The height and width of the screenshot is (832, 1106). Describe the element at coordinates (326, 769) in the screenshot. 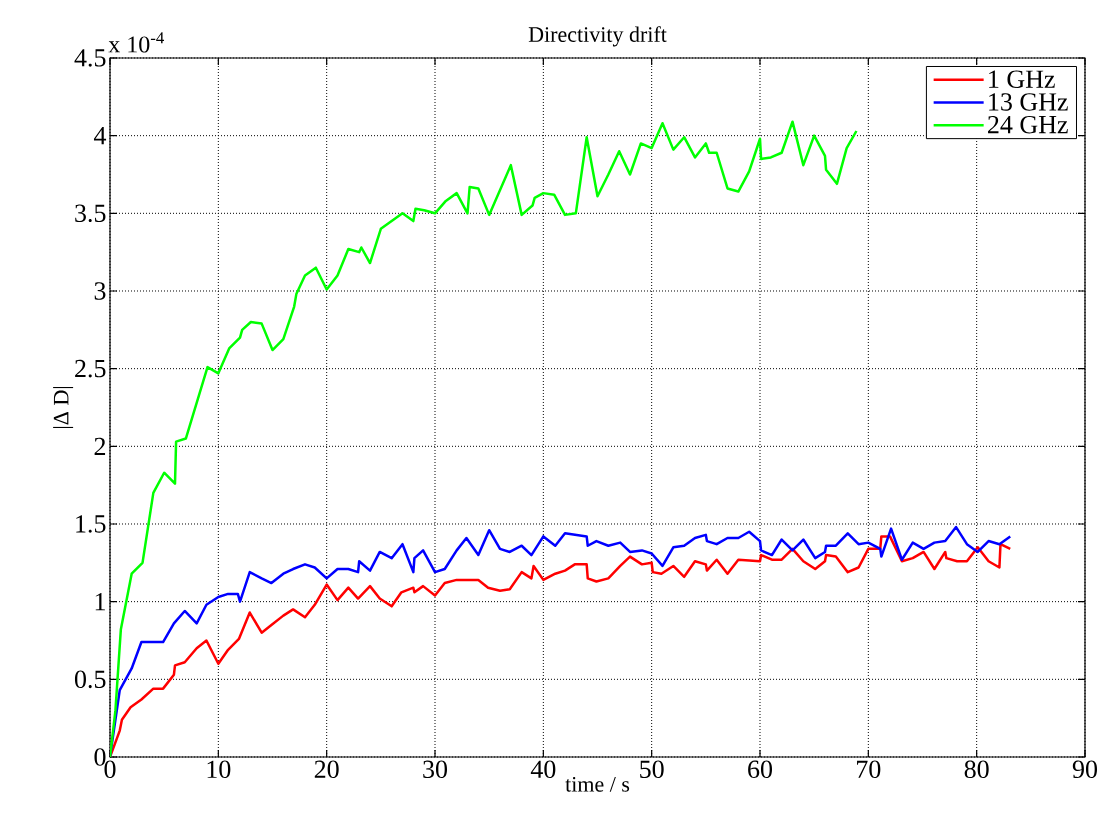

I see `x-tick-label: 20` at that location.